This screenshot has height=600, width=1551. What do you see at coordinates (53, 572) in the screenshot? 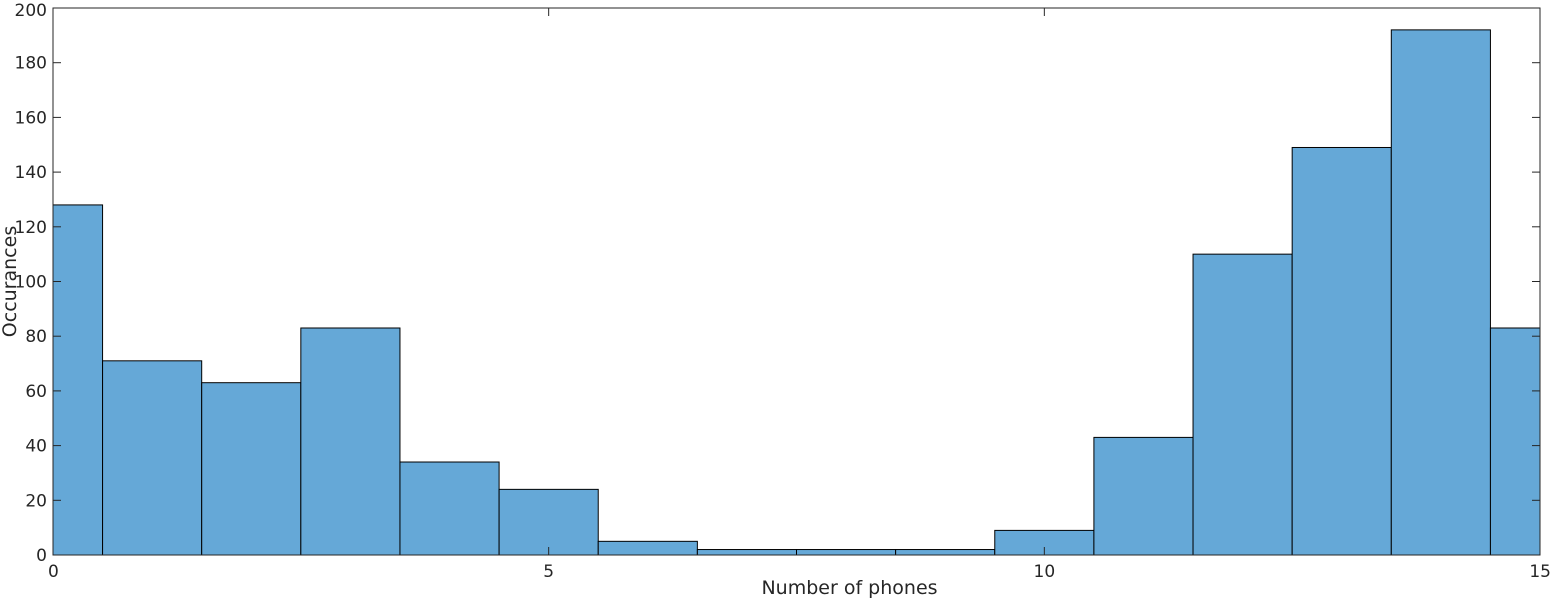
I see `x-tick-label: 0` at bounding box center [53, 572].